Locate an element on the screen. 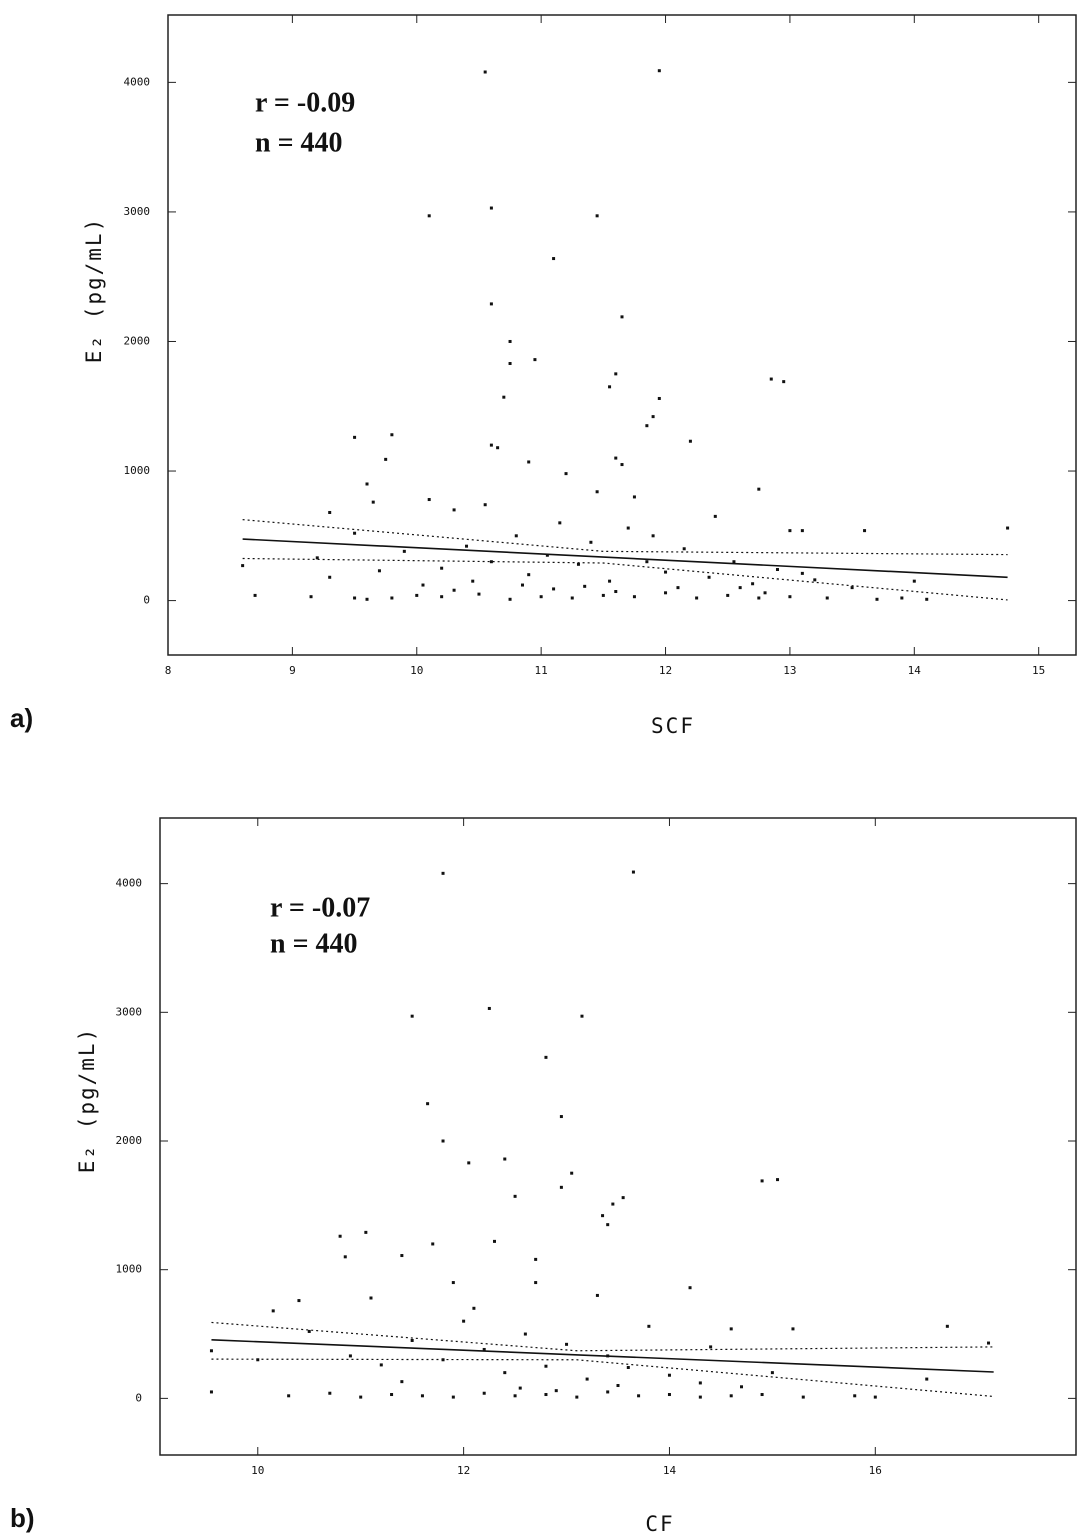  panel-label: a) is located at coordinates (21, 718).